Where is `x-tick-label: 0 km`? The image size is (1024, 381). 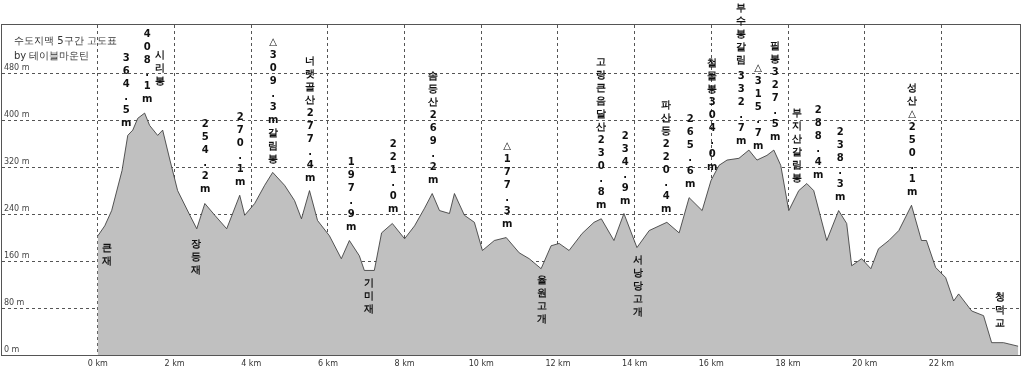 x-tick-label: 0 km is located at coordinates (98, 363).